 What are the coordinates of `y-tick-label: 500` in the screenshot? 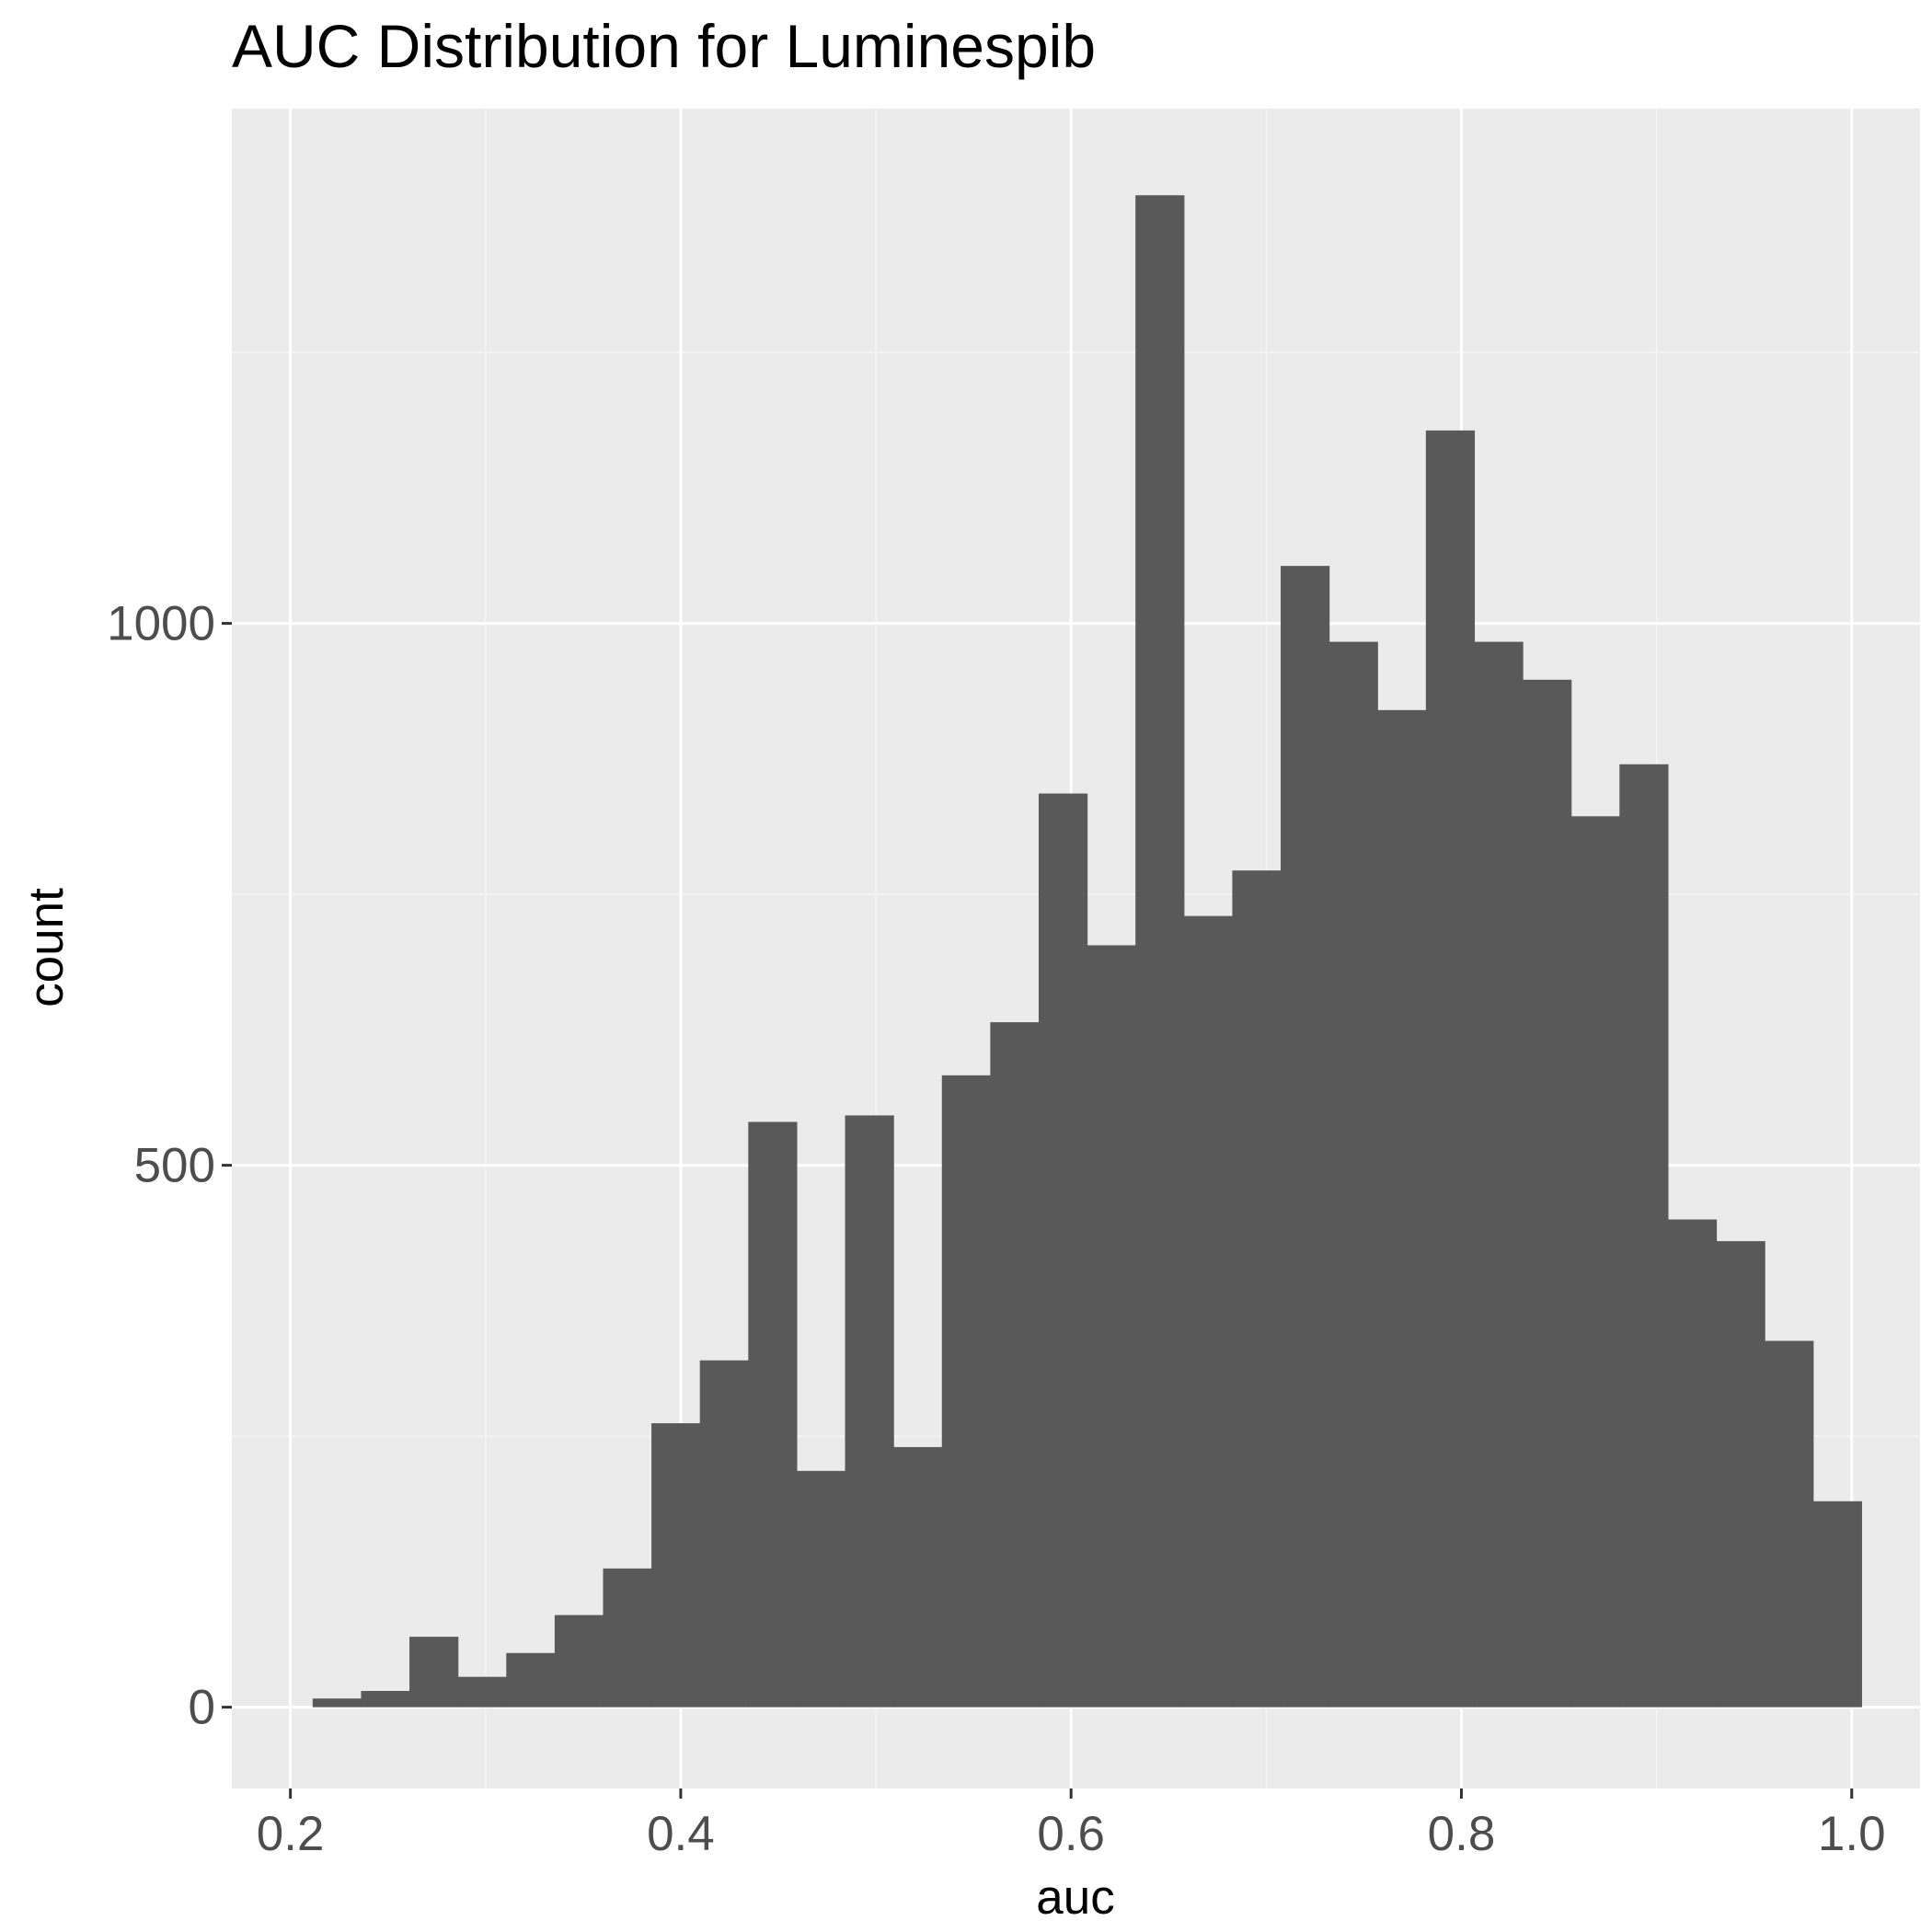 It's located at (174, 1166).